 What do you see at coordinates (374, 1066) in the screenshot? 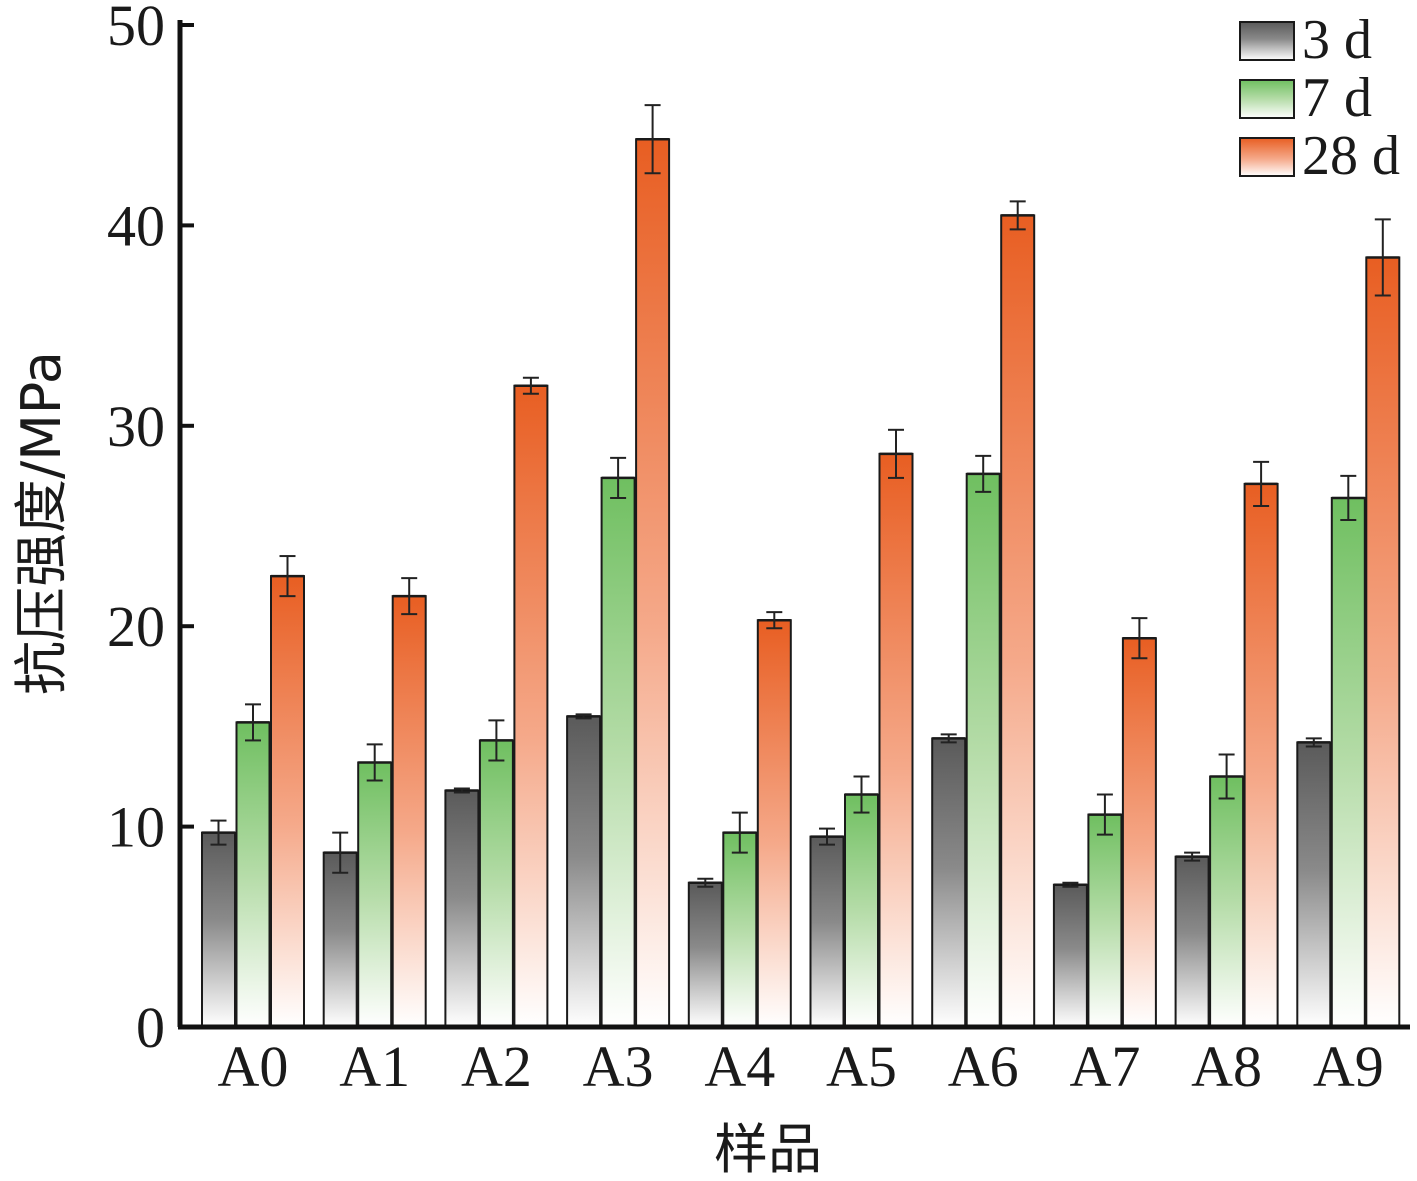
I see `x-tick-label-A1: A1` at bounding box center [374, 1066].